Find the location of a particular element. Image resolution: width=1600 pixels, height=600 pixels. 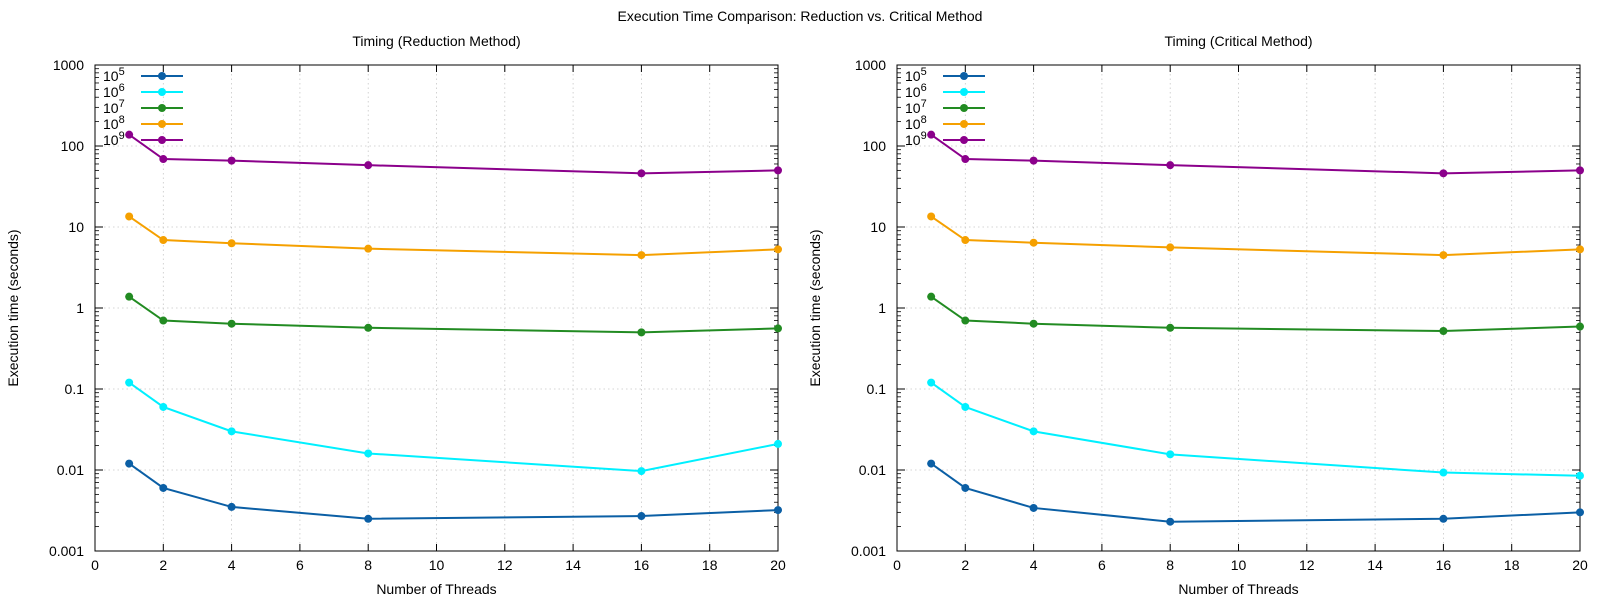

x-axis-label: Number of Threads is located at coordinates (436, 589).